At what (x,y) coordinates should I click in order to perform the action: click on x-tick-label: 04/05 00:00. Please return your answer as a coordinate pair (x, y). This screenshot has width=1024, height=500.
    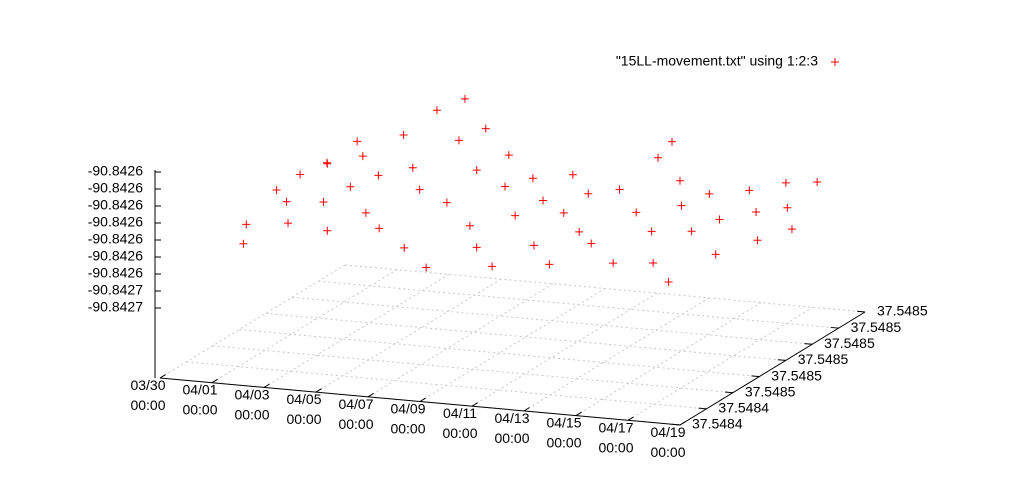
    Looking at the image, I should click on (303, 409).